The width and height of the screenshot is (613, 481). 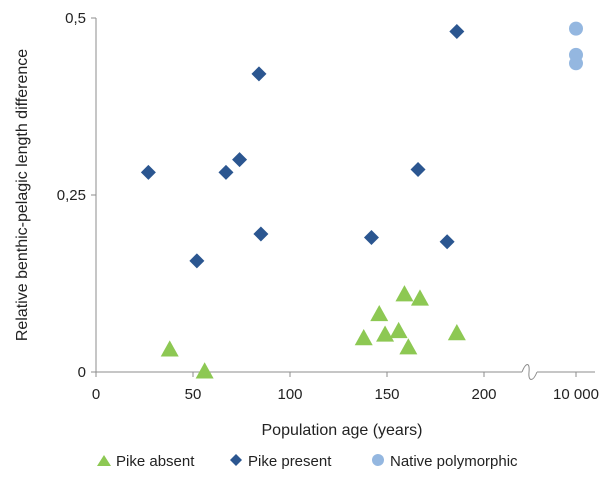 I want to click on legend-item-native-polymorphic: Native polymorphic, so click(x=445, y=461).